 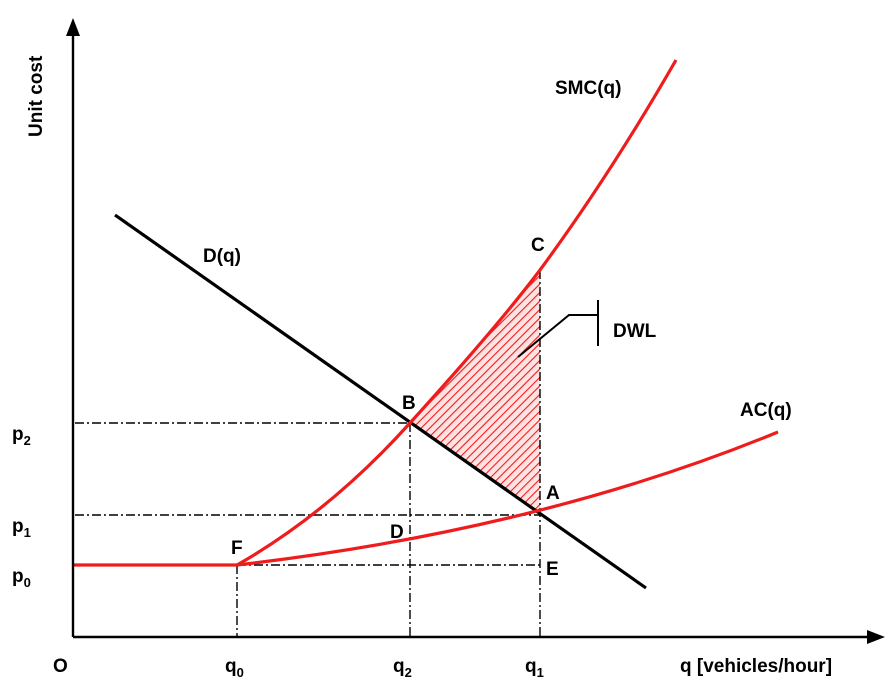 I want to click on tick-q1: q1, so click(x=534, y=668).